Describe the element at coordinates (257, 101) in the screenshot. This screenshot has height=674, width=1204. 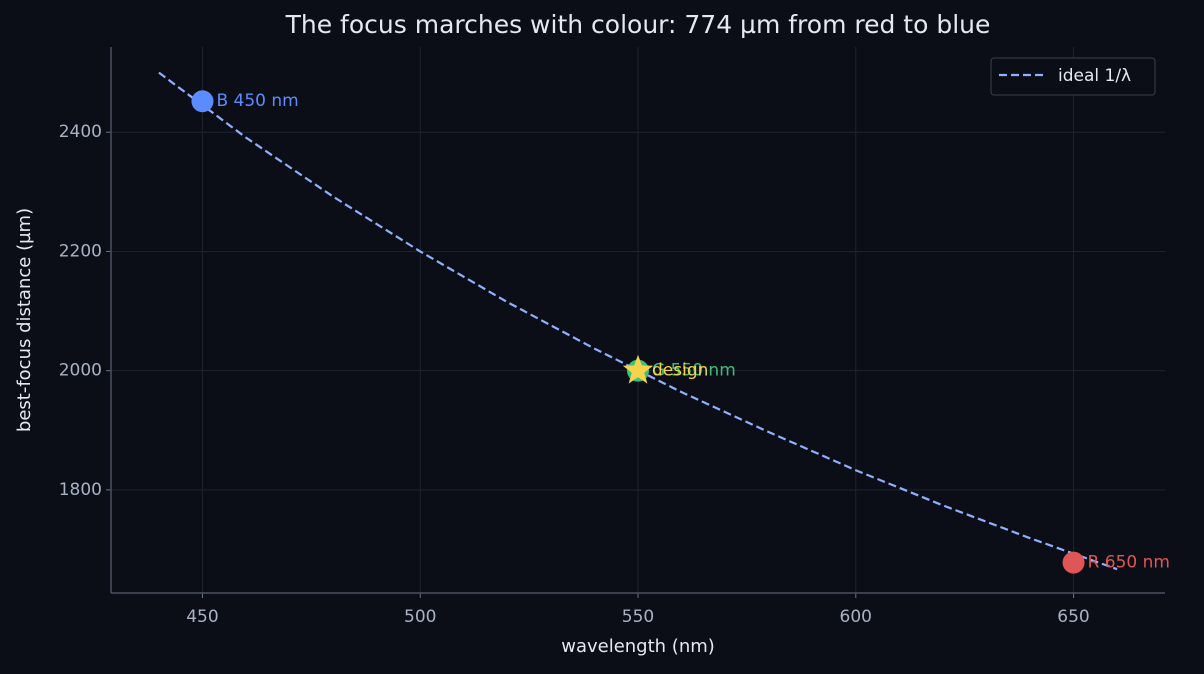
I see `point-label: B 450 nm` at that location.